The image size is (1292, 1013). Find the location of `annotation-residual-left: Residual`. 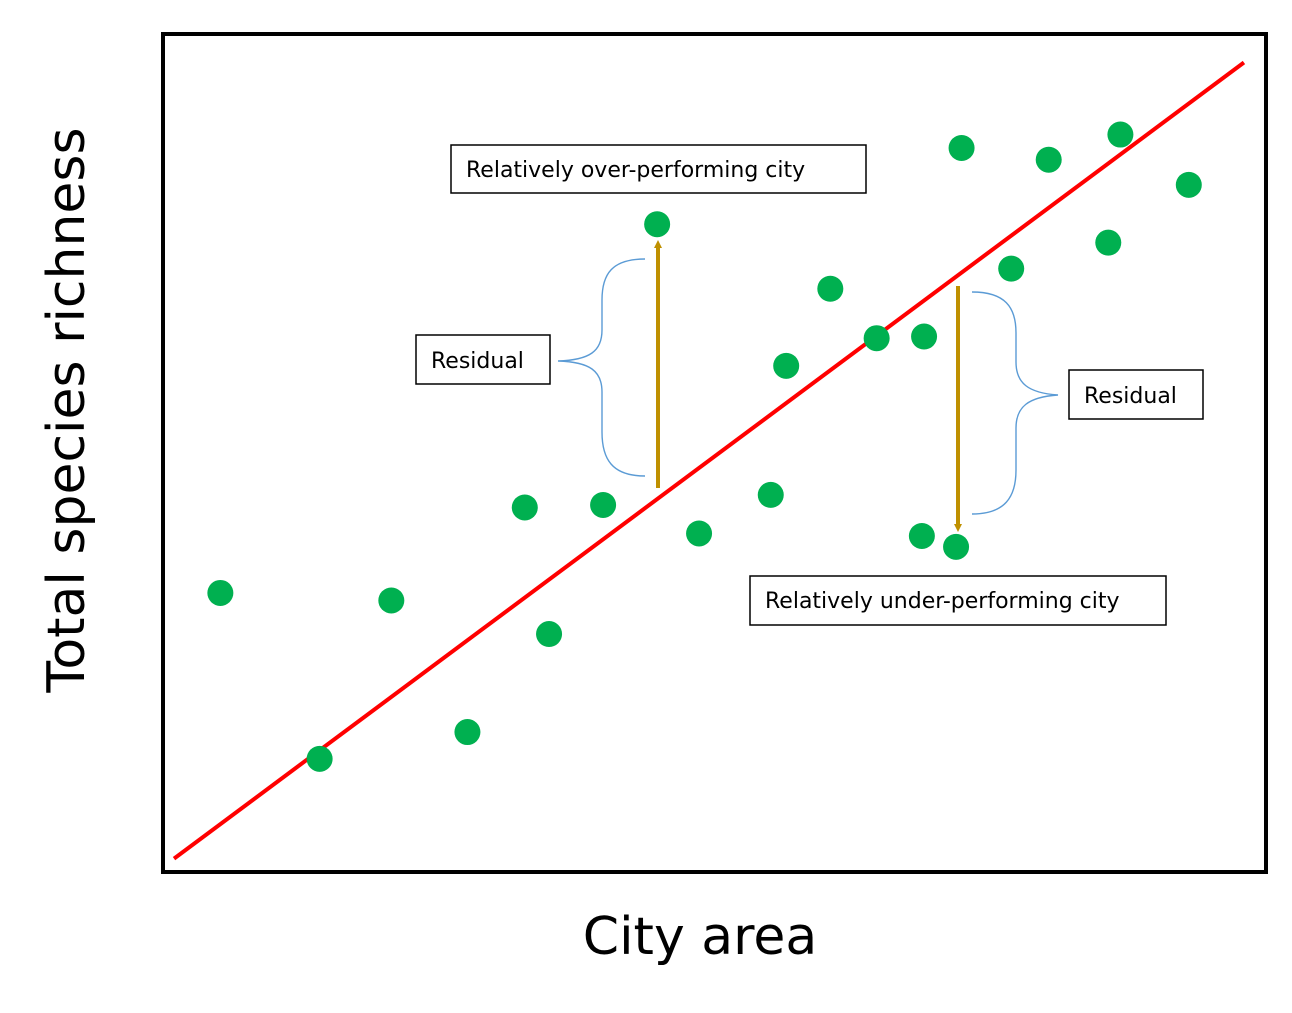

annotation-residual-left: Residual is located at coordinates (483, 359).